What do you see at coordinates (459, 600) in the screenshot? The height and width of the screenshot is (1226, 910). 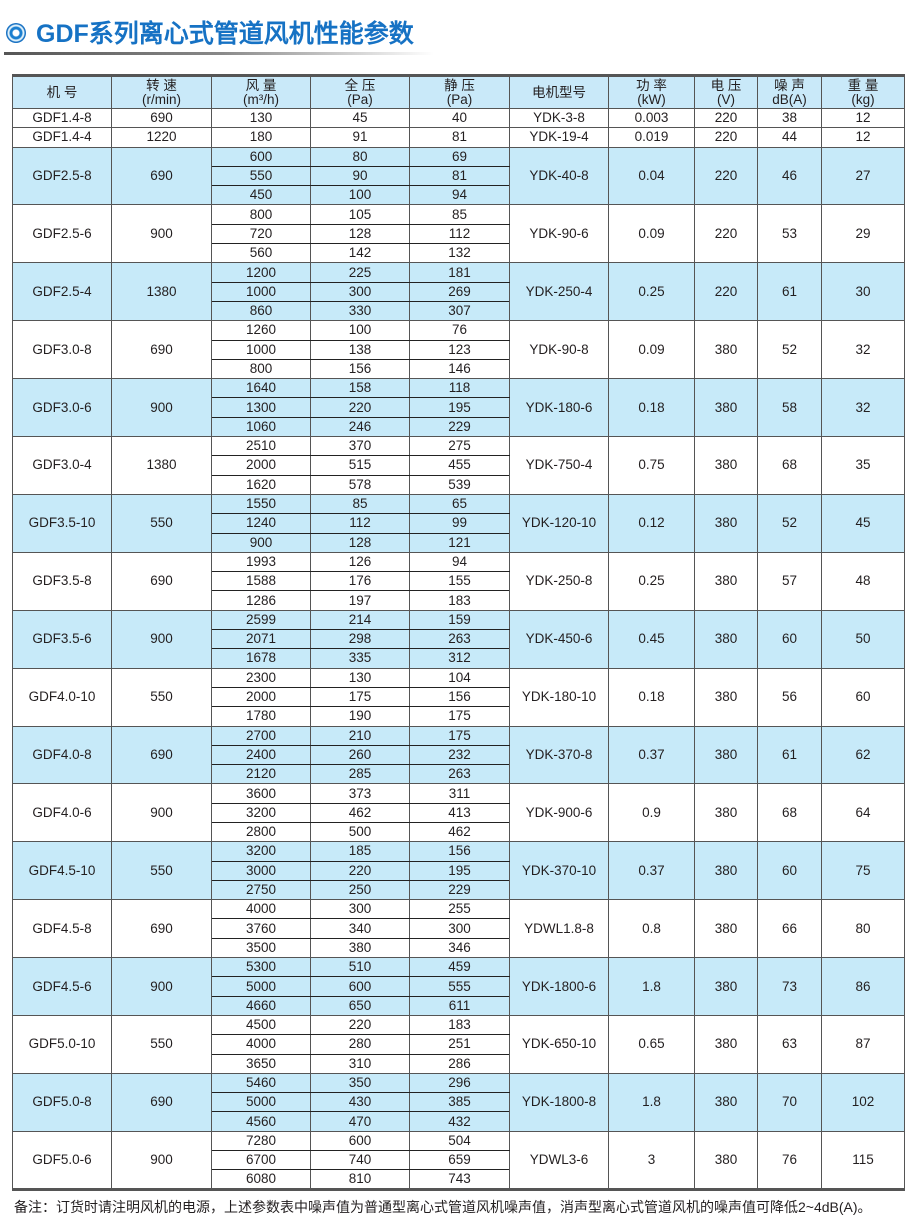 I see `static-pressure-cell: 183` at bounding box center [459, 600].